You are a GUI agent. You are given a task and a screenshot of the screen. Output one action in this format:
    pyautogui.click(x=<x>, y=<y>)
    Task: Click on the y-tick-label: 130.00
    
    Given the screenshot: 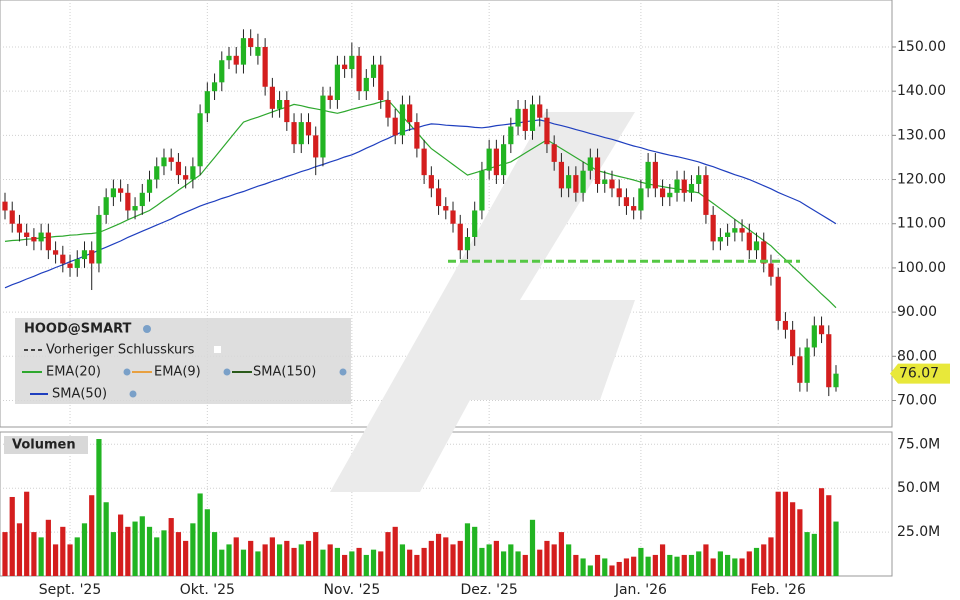 What is the action you would take?
    pyautogui.click(x=921, y=135)
    